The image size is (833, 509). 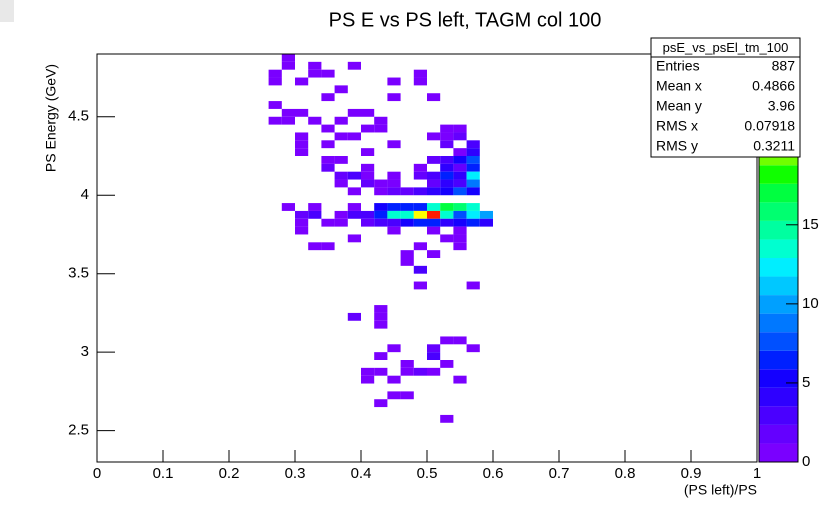 I want to click on x-tick-label: 0.9, so click(x=691, y=473).